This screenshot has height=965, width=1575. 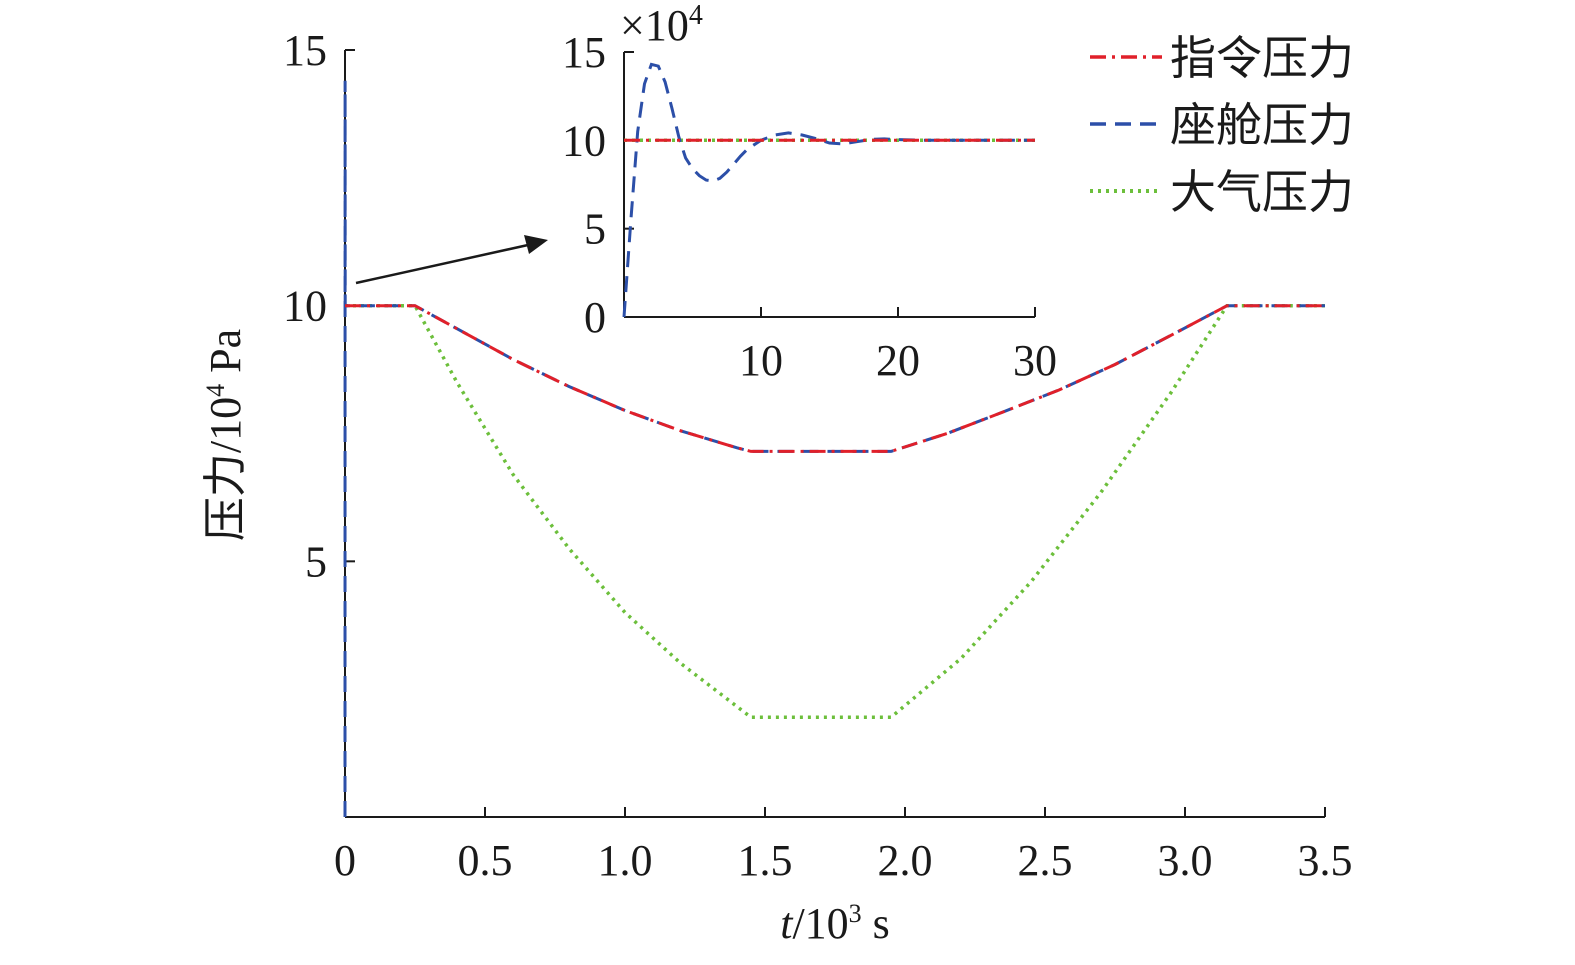 I want to click on main-x-axis-title: t/103 s, so click(x=835, y=923).